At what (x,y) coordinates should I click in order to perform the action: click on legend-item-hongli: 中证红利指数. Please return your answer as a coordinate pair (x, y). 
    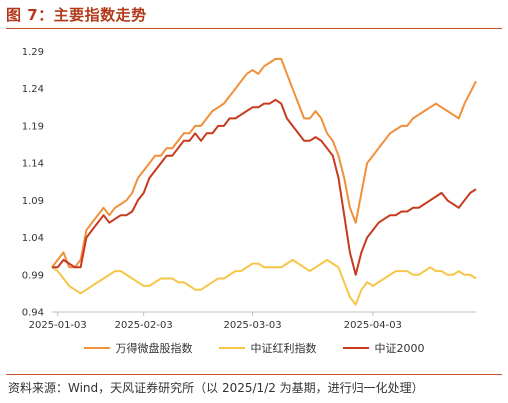
    Looking at the image, I should click on (267, 348).